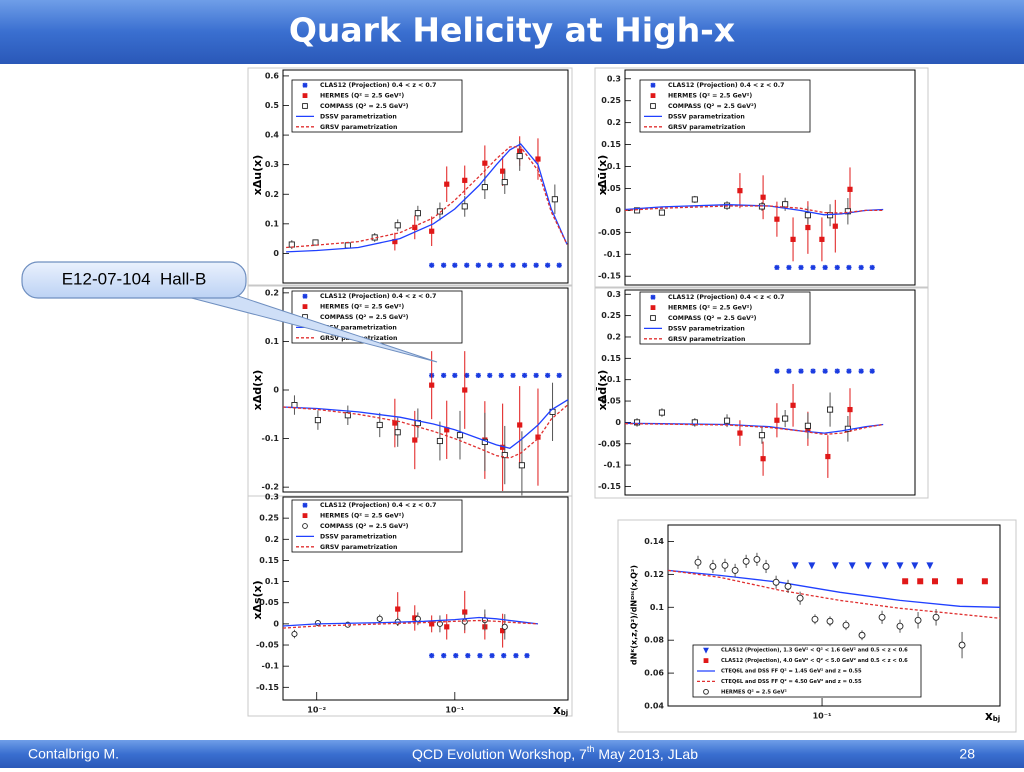  Describe the element at coordinates (269, 602) in the screenshot. I see `y-tick-label: 0.05` at that location.